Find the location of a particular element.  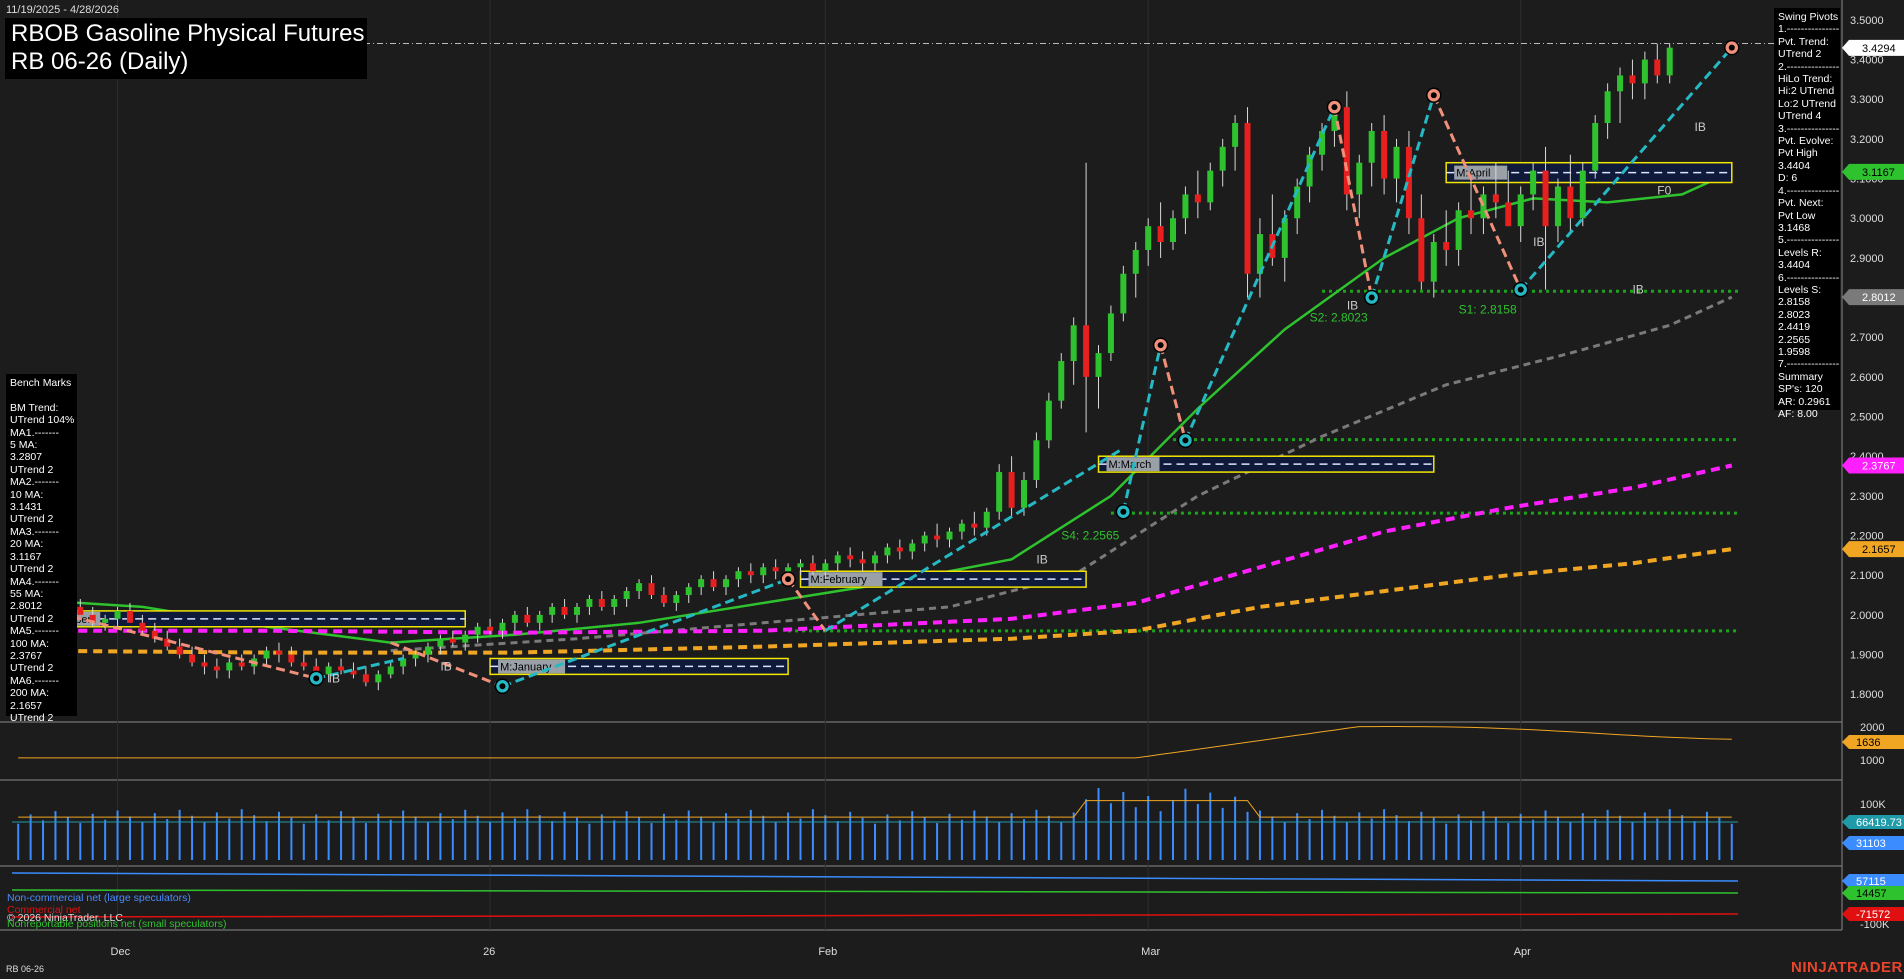

benchmark-line: 55 MA: is located at coordinates (27, 593).